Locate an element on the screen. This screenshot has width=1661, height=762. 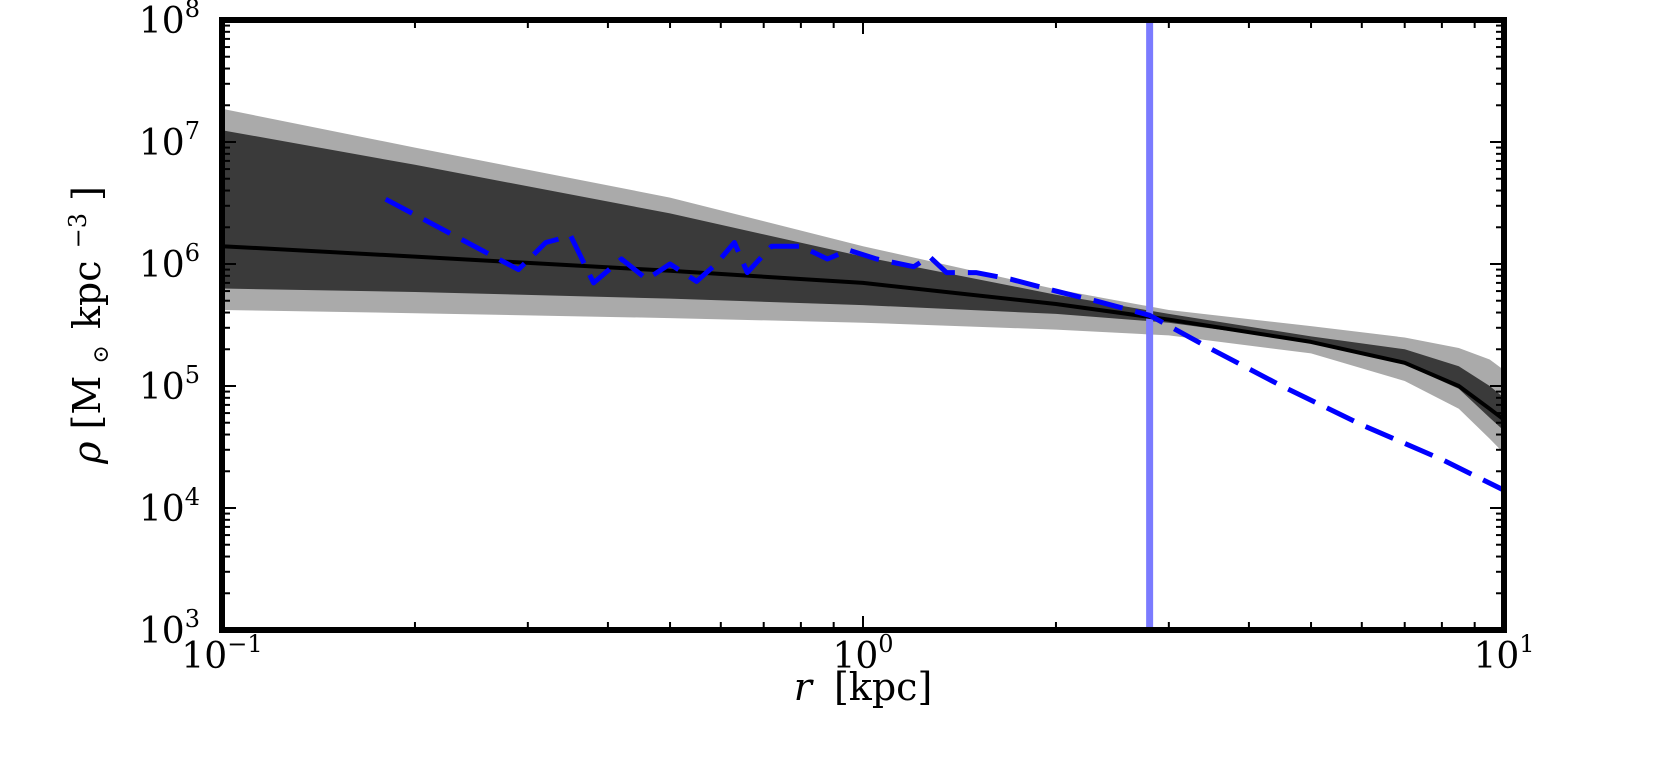
x-tick-label: 10⁻¹ is located at coordinates (221, 653).